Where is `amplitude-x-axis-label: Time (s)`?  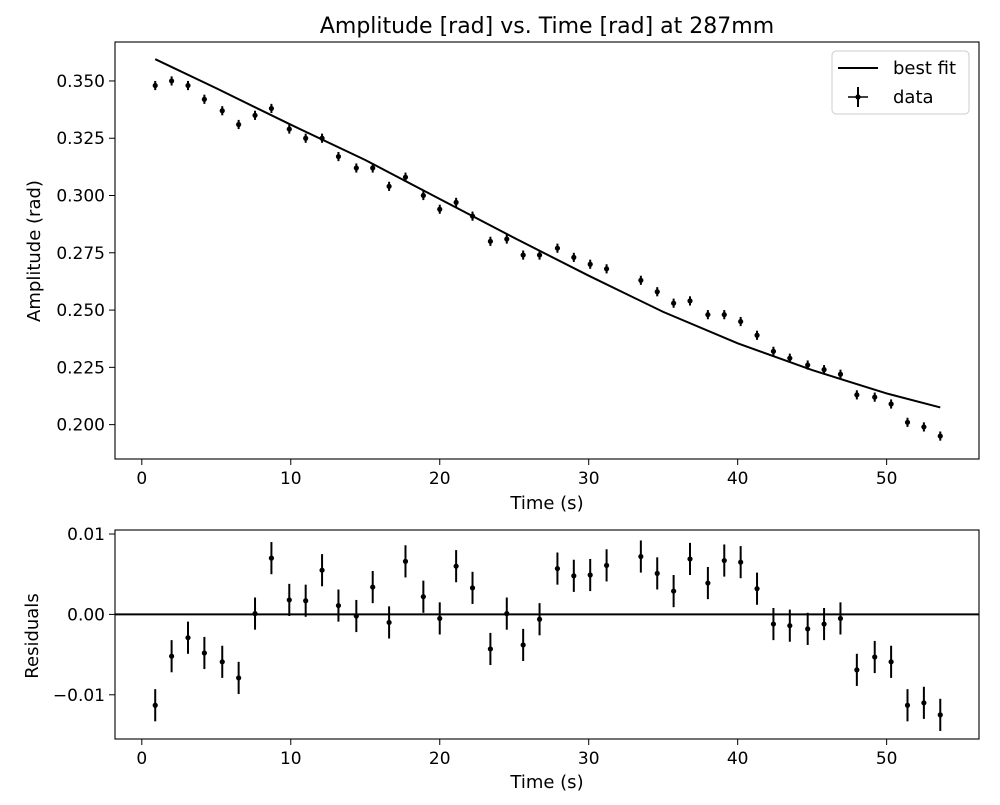
amplitude-x-axis-label: Time (s) is located at coordinates (546, 503).